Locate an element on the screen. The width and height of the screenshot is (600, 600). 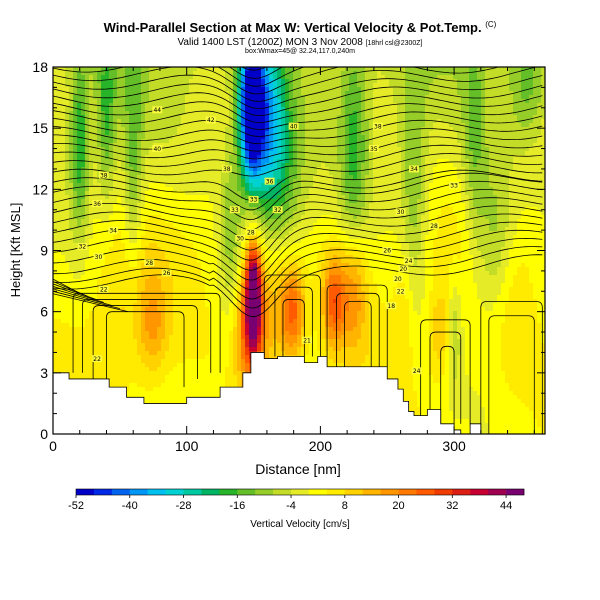
theta-contour-loop is located at coordinates (358, 329).